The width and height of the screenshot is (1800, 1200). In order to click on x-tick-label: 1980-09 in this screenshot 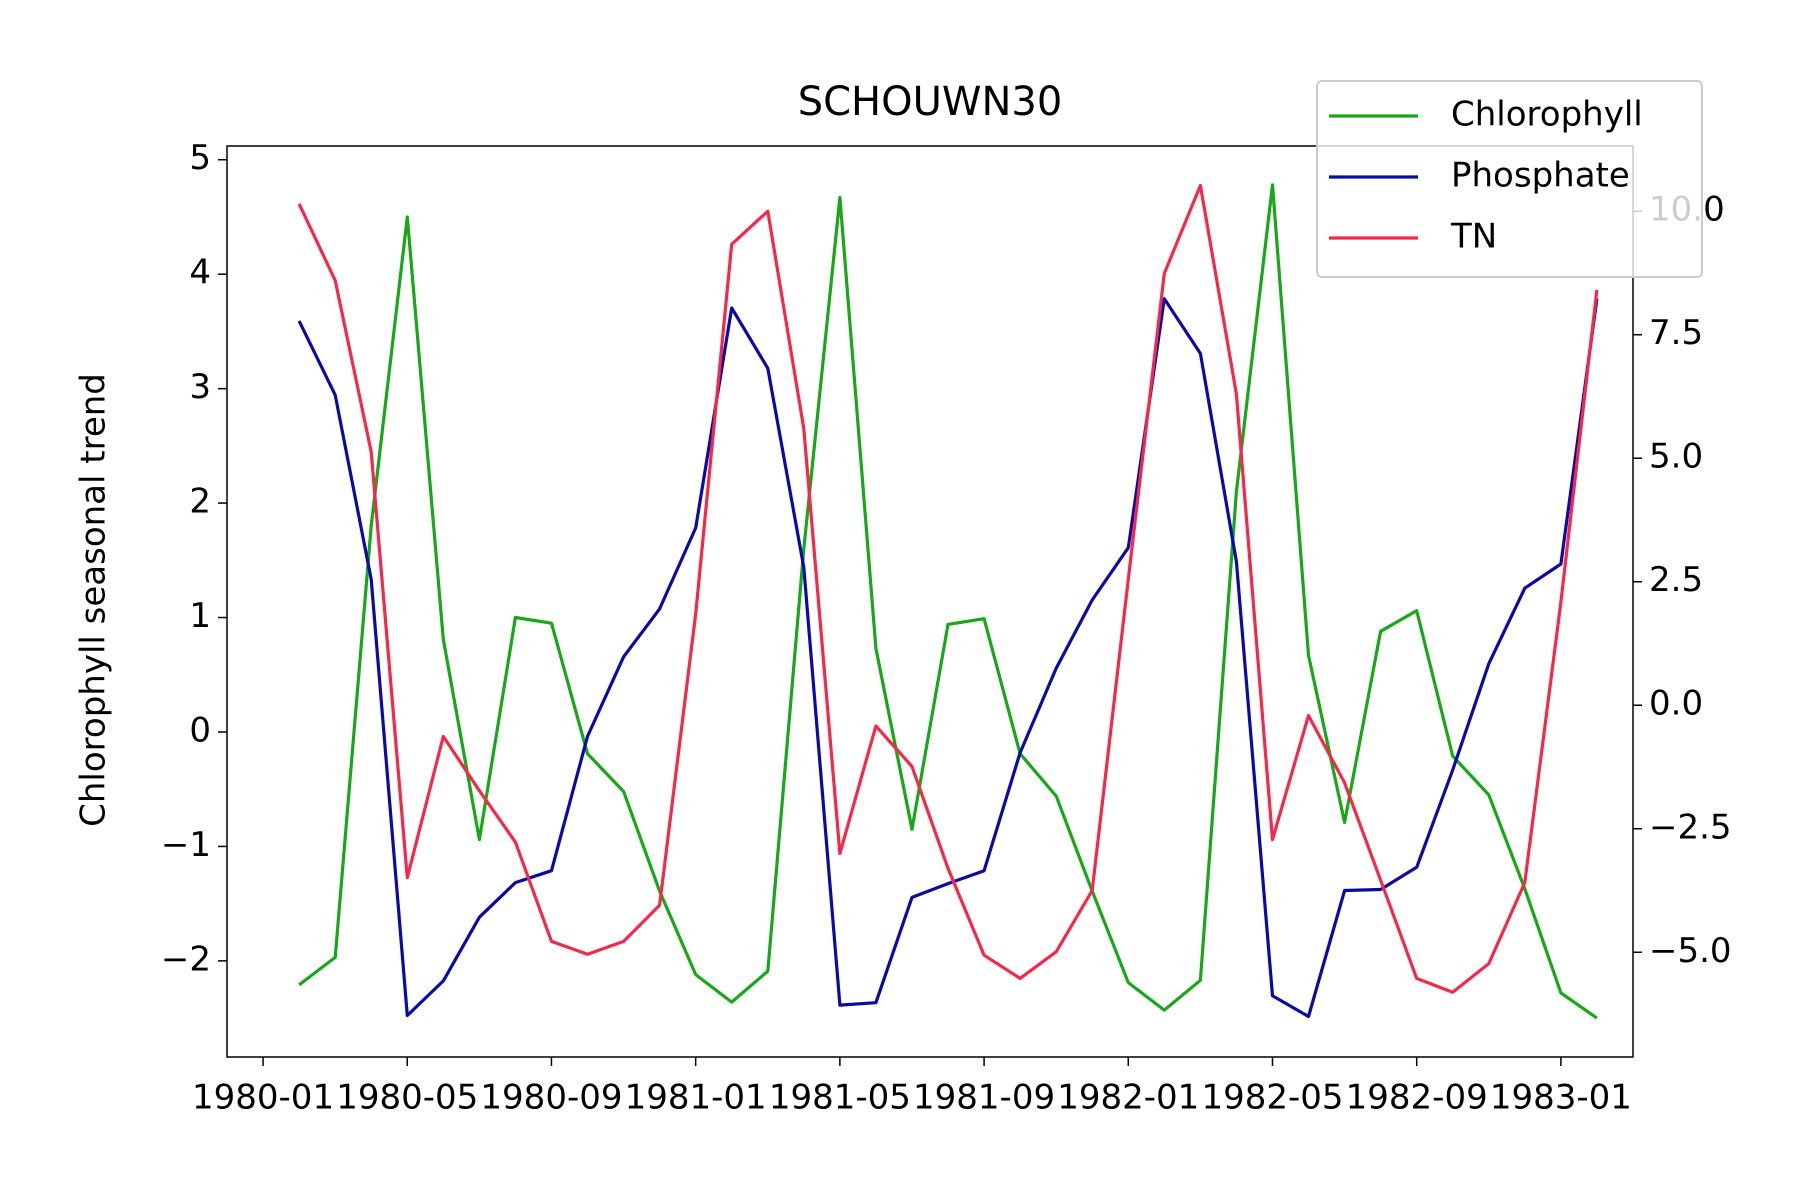, I will do `click(551, 1098)`.